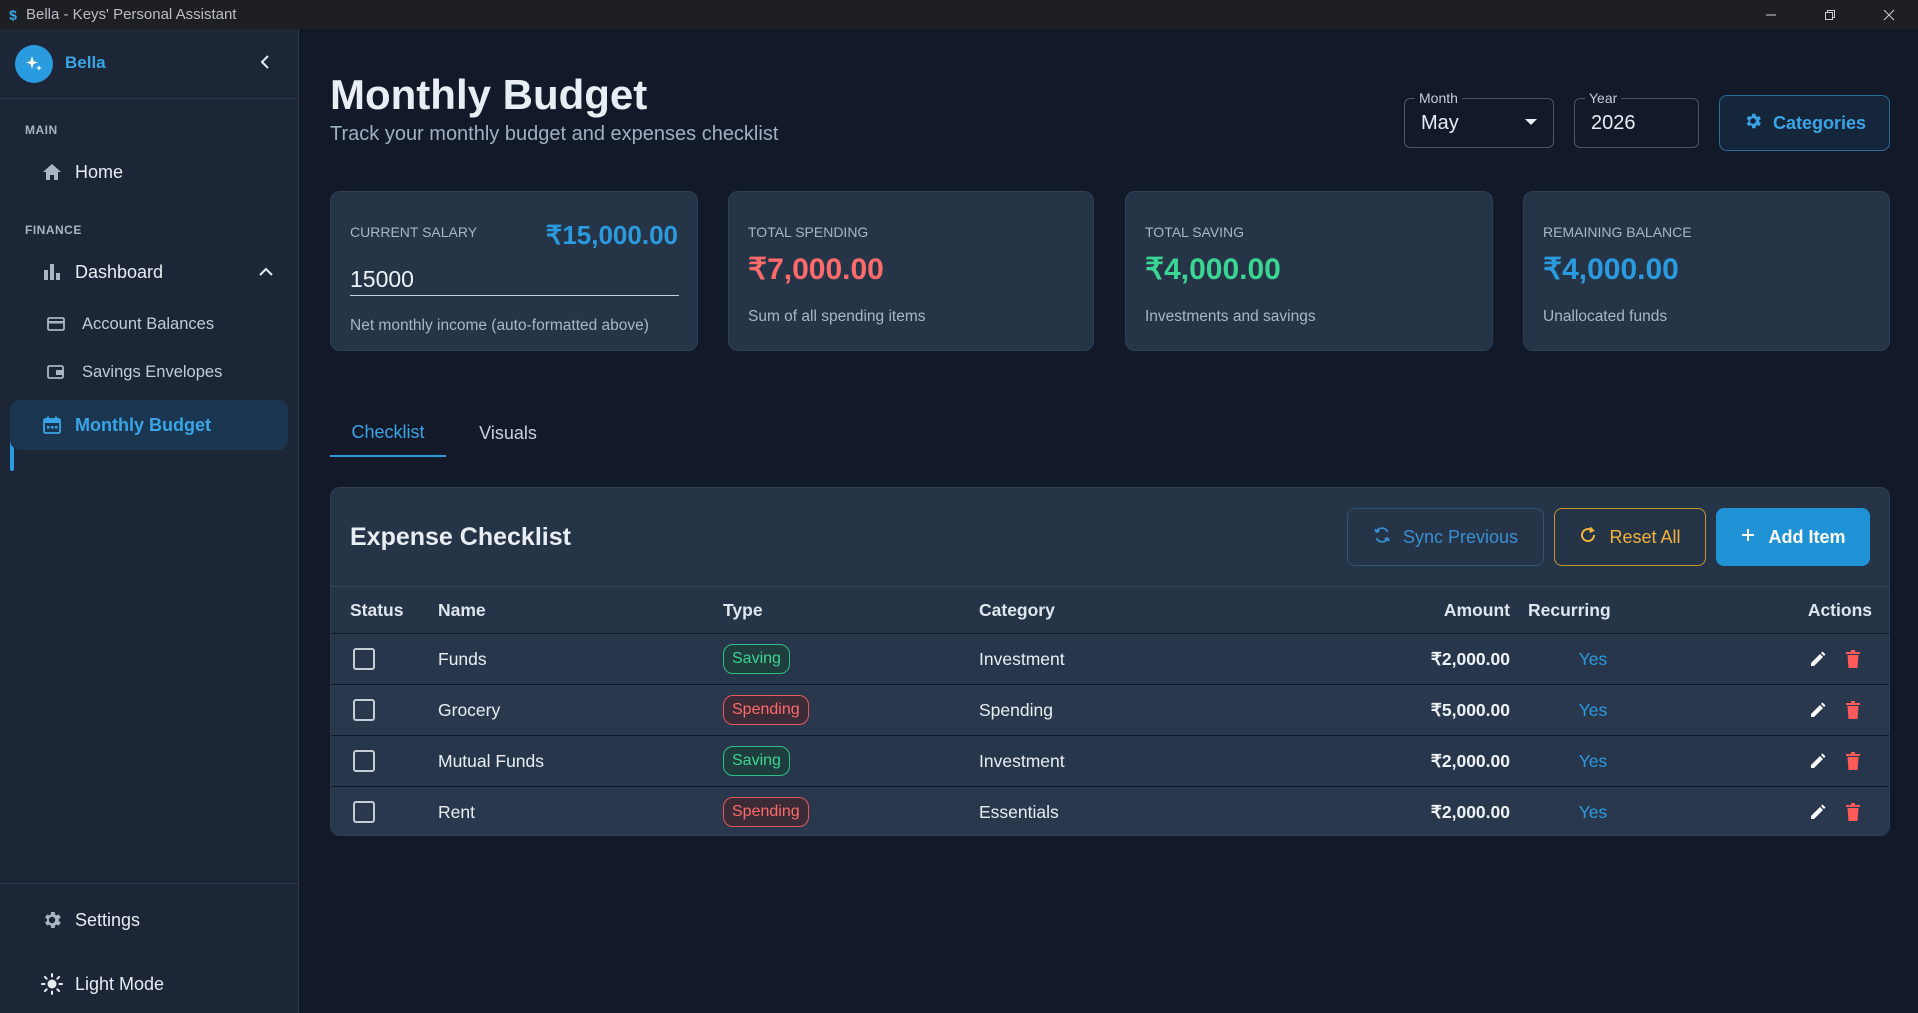 The width and height of the screenshot is (1918, 1013). What do you see at coordinates (1213, 269) in the screenshot?
I see `saving-value: ₹4,000.00` at bounding box center [1213, 269].